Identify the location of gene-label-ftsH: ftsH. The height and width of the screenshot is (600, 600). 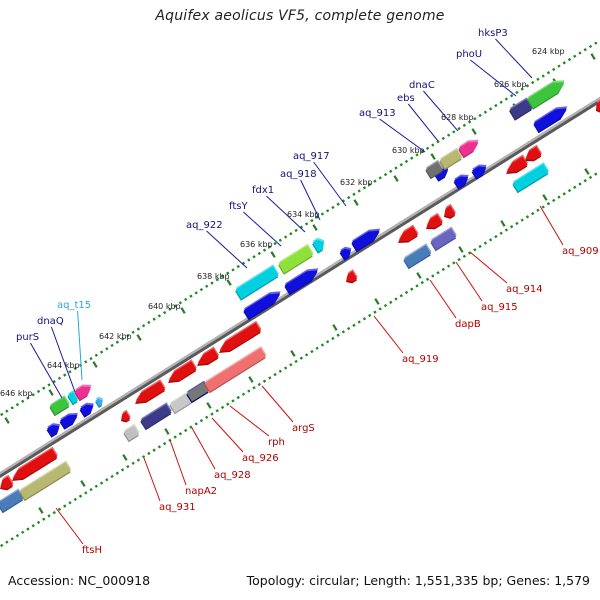
(78, 531).